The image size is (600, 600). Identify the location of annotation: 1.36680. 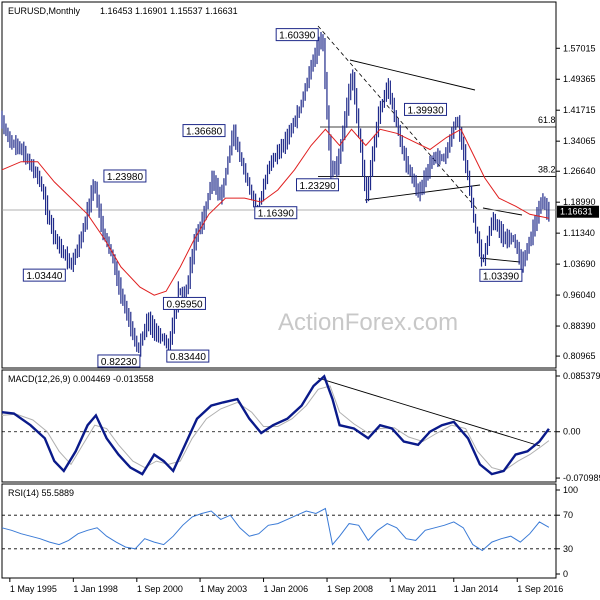
(204, 131).